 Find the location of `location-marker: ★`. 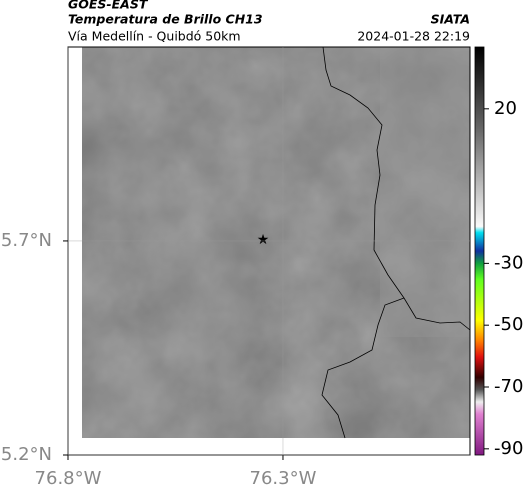

location-marker: ★ is located at coordinates (263, 240).